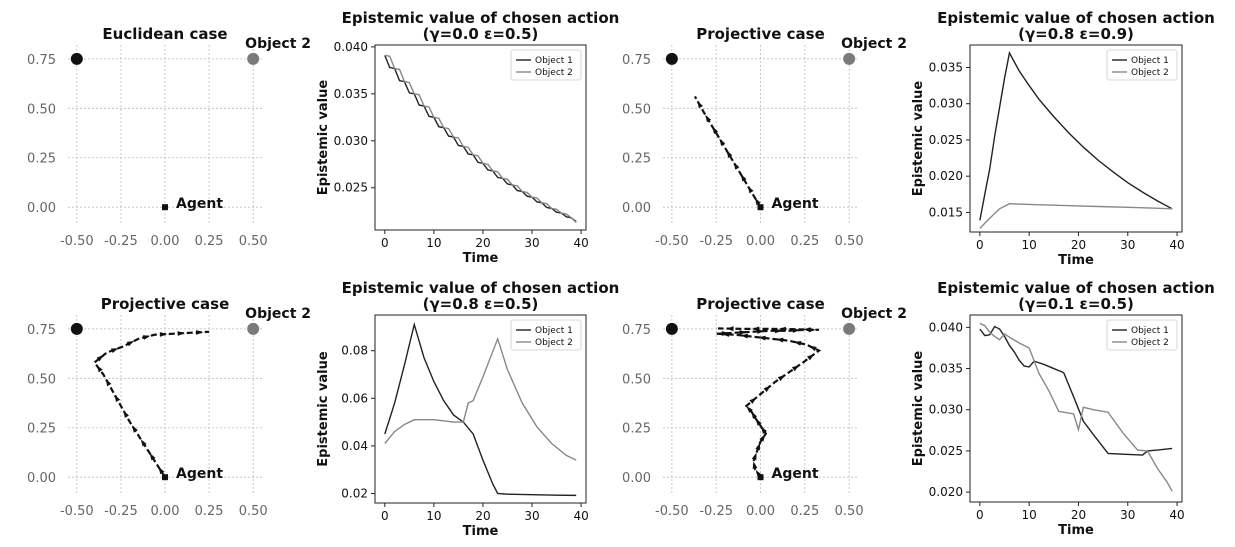 The image size is (1235, 547). What do you see at coordinates (76, 328) in the screenshot?
I see `object-1-marker` at bounding box center [76, 328].